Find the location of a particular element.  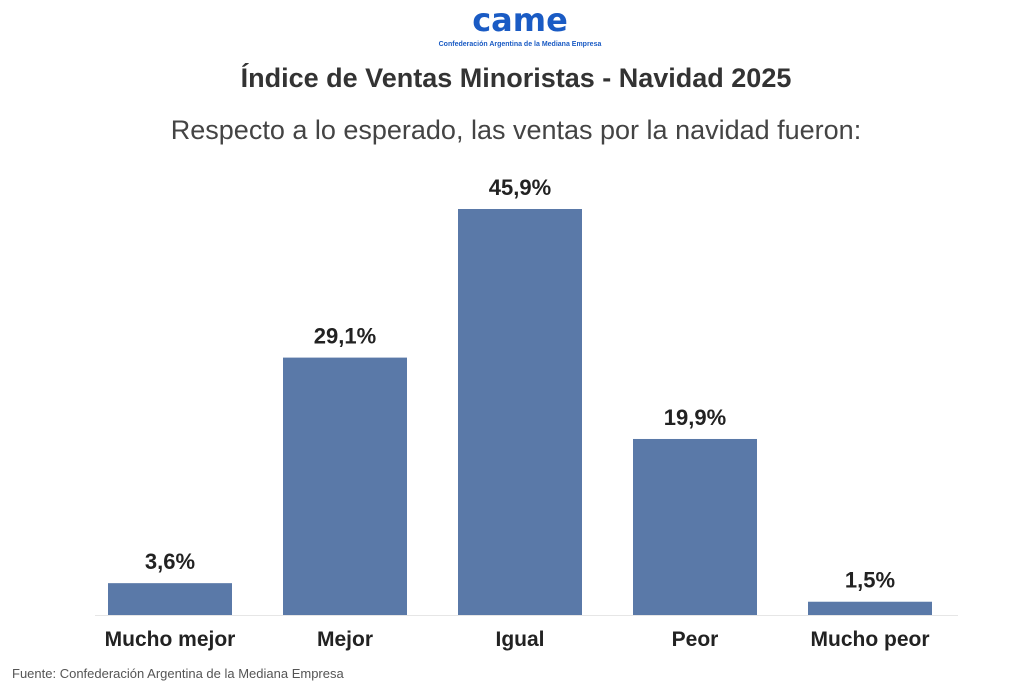

x-tick-label: Igual is located at coordinates (519, 639).